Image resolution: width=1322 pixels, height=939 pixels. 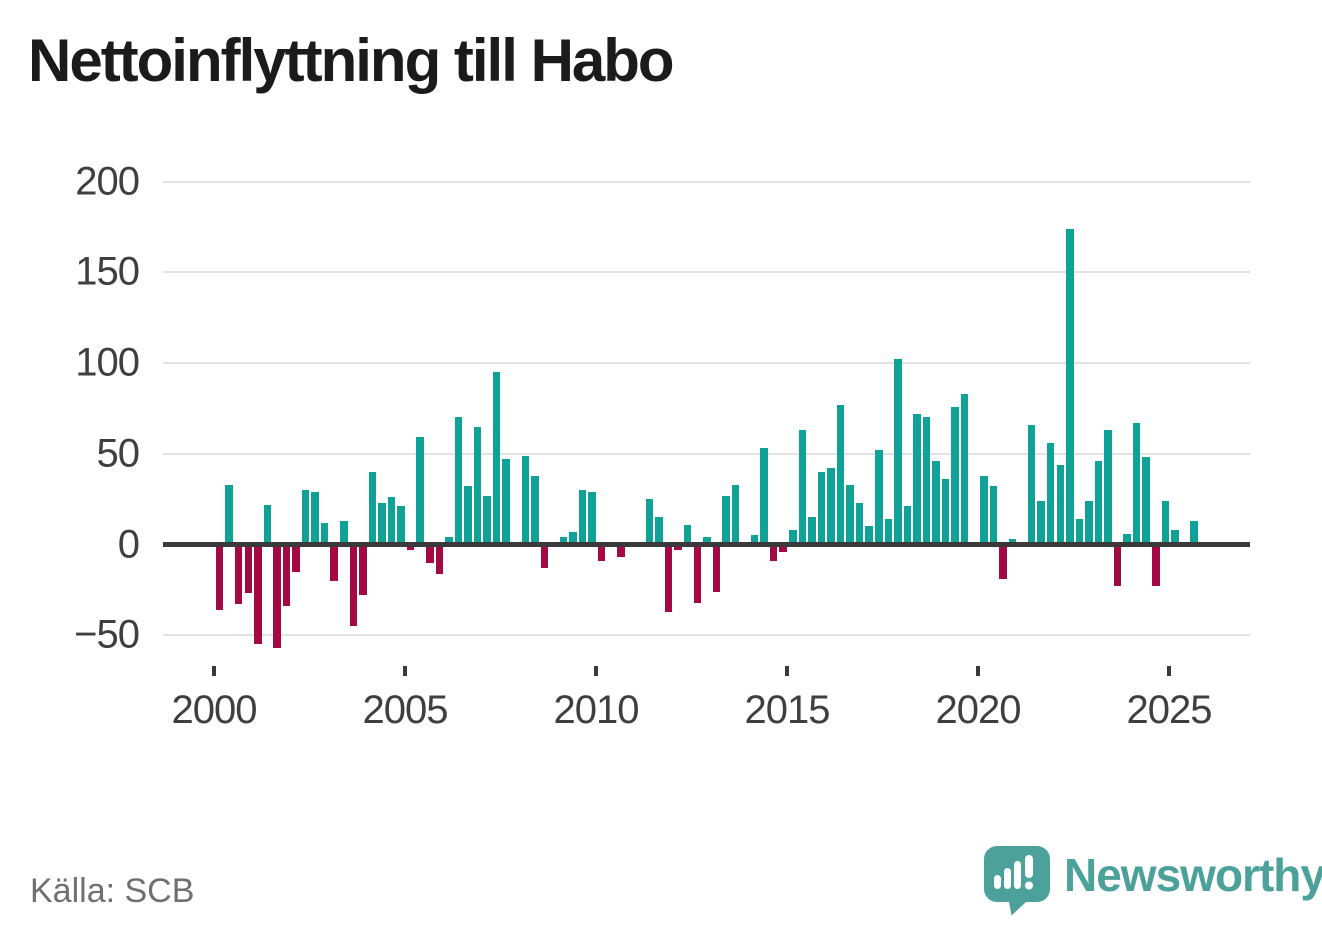 I want to click on y-axis-tick-label: −50, so click(x=107, y=634).